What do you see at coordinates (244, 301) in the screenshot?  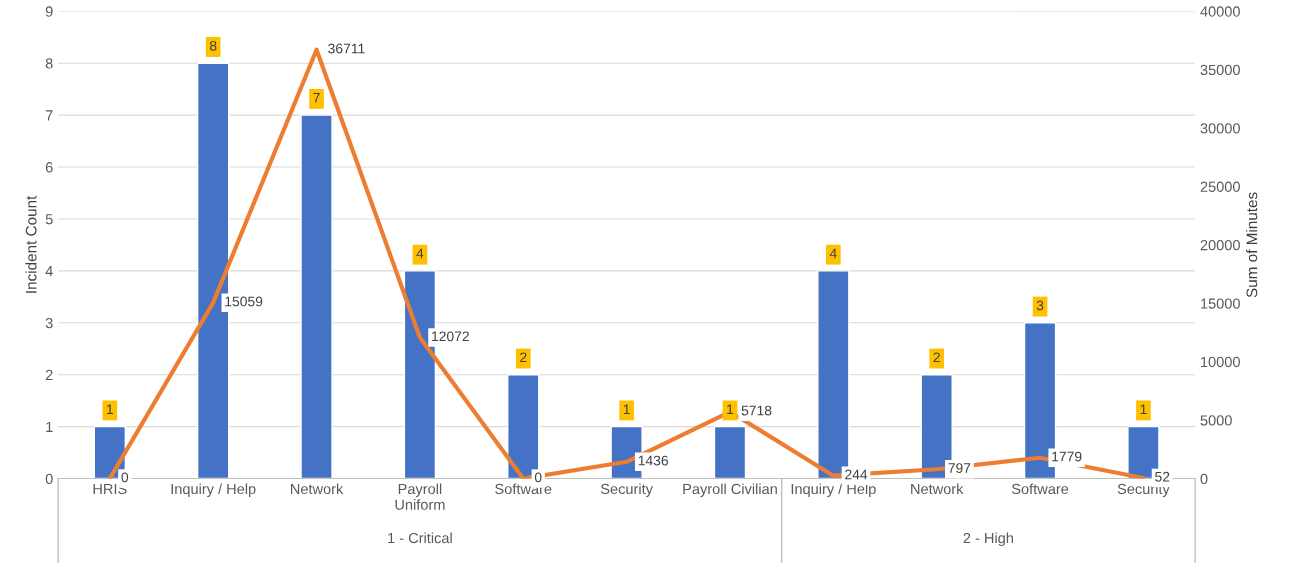 I see `data-label: 15059` at bounding box center [244, 301].